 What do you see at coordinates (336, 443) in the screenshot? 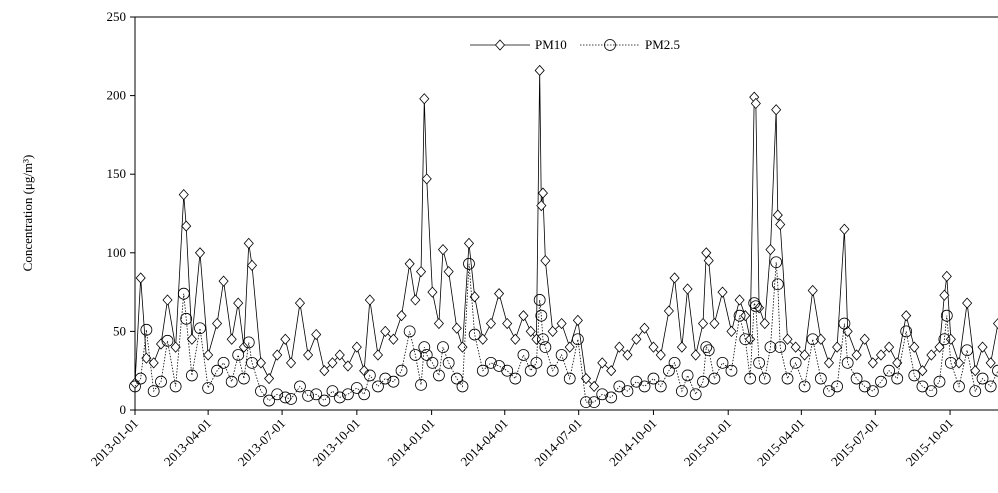
I see `x-tick-label: 2013-10-01` at bounding box center [336, 443].